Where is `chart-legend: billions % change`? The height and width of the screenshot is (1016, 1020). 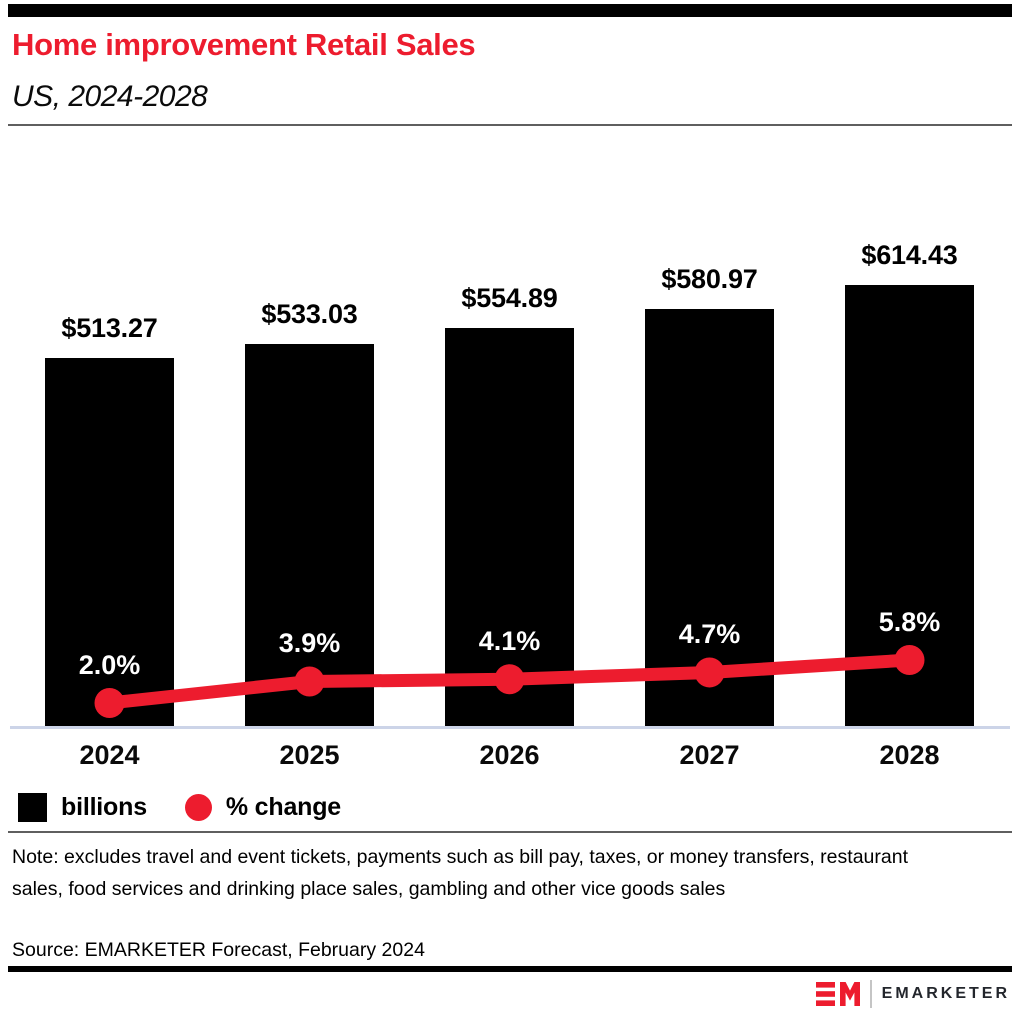 chart-legend: billions % change is located at coordinates (179, 807).